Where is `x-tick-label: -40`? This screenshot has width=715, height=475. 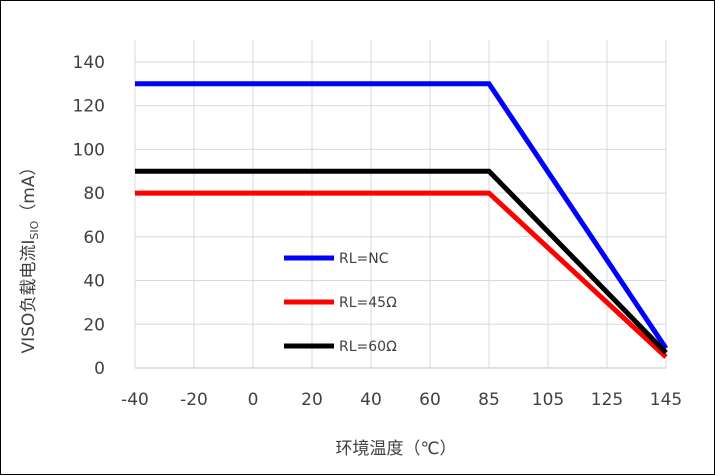 x-tick-label: -40 is located at coordinates (135, 400).